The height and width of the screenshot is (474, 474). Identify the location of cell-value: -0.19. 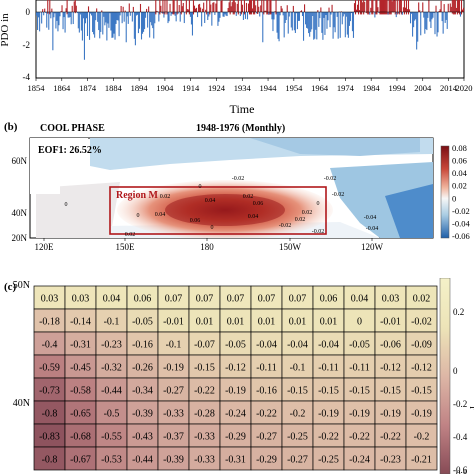
(421, 414).